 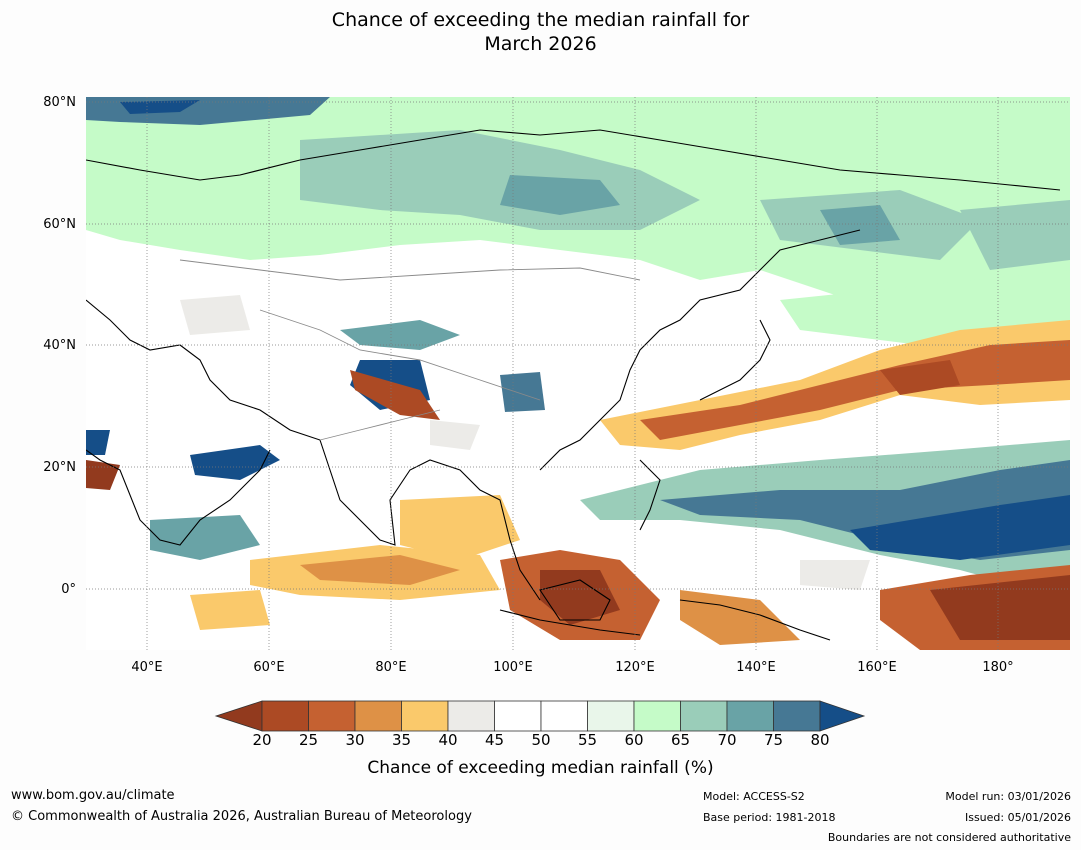 What do you see at coordinates (727, 740) in the screenshot?
I see `colorbar-tick-70: 70` at bounding box center [727, 740].